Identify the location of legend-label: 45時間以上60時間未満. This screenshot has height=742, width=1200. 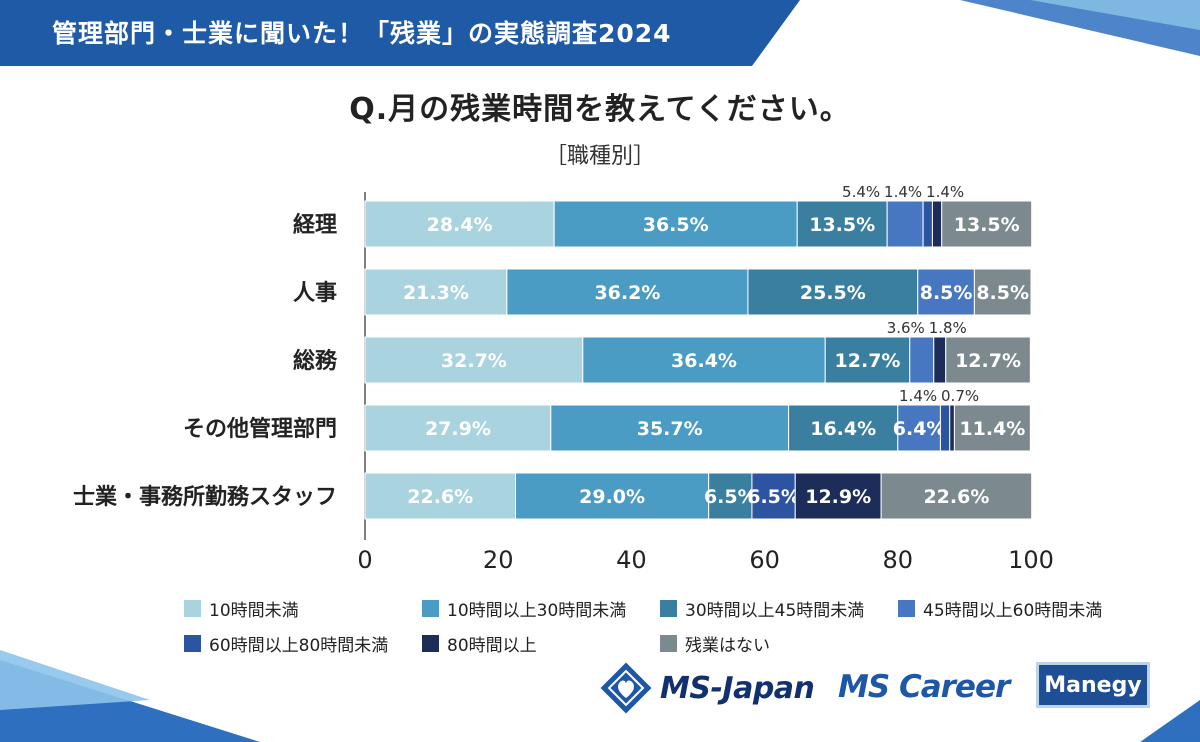
(1013, 611).